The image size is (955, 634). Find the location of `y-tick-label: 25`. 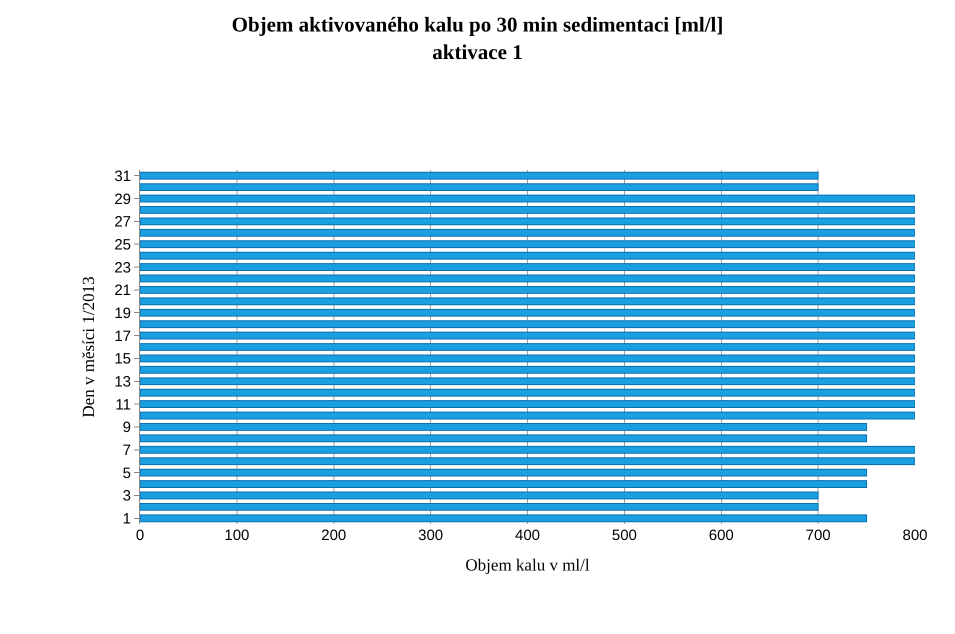

y-tick-label: 25 is located at coordinates (122, 245).